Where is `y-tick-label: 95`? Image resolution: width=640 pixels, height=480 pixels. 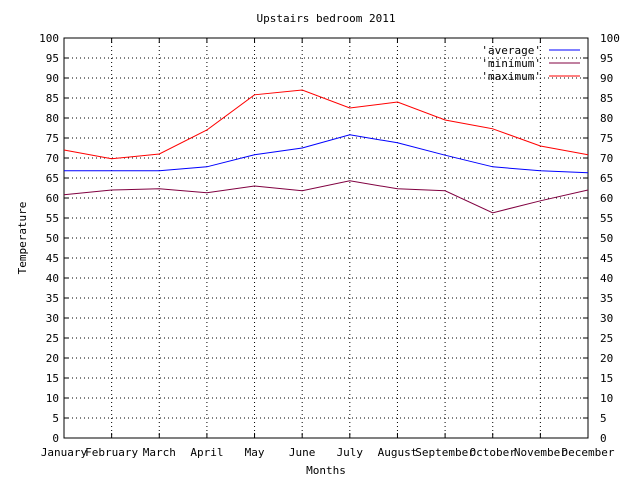
y-tick-label: 95 is located at coordinates (52, 58).